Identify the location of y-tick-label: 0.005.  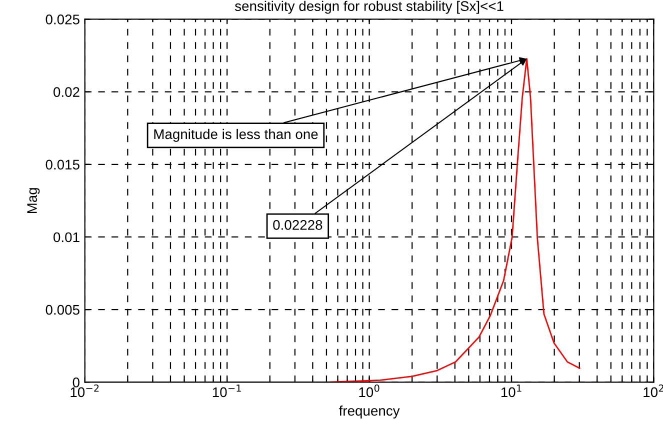
(63, 309).